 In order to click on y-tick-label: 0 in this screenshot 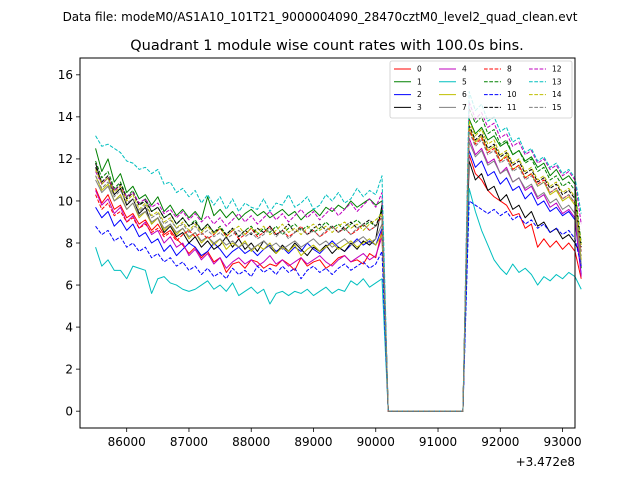, I will do `click(69, 411)`.